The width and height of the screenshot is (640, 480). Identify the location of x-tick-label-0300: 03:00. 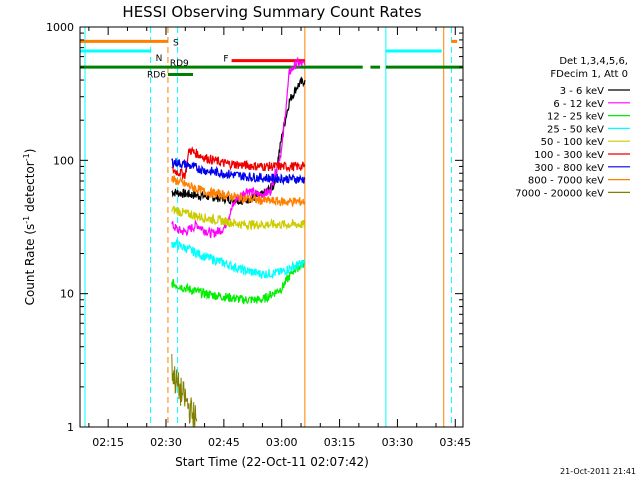
(282, 442).